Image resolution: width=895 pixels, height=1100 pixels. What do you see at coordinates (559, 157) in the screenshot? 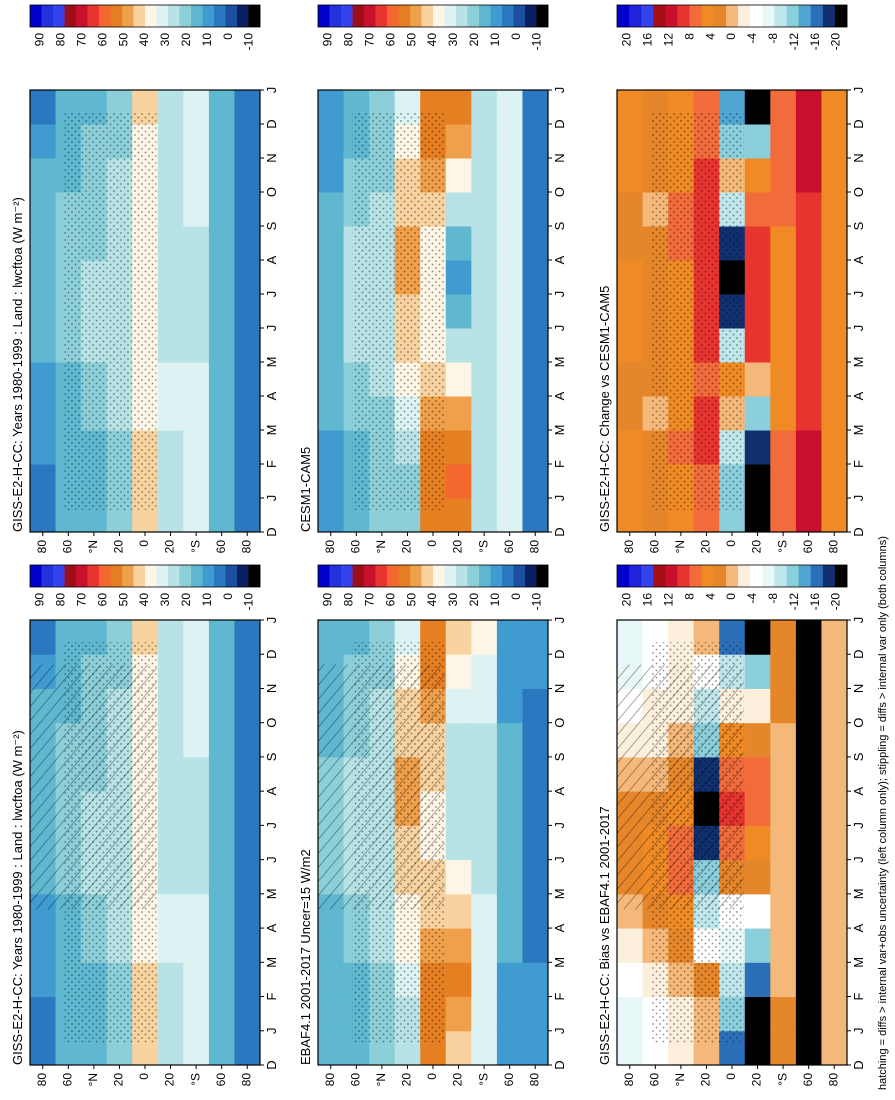
I see `month-tick-label: N` at bounding box center [559, 157].